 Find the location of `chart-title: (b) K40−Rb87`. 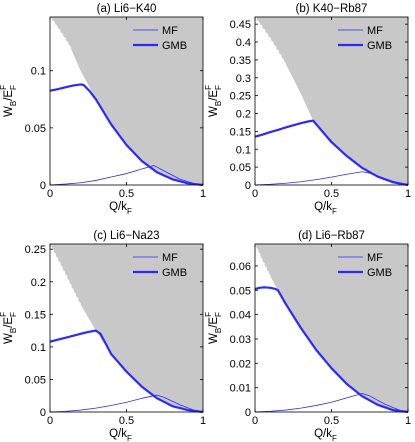

chart-title: (b) K40−Rb87 is located at coordinates (332, 9).